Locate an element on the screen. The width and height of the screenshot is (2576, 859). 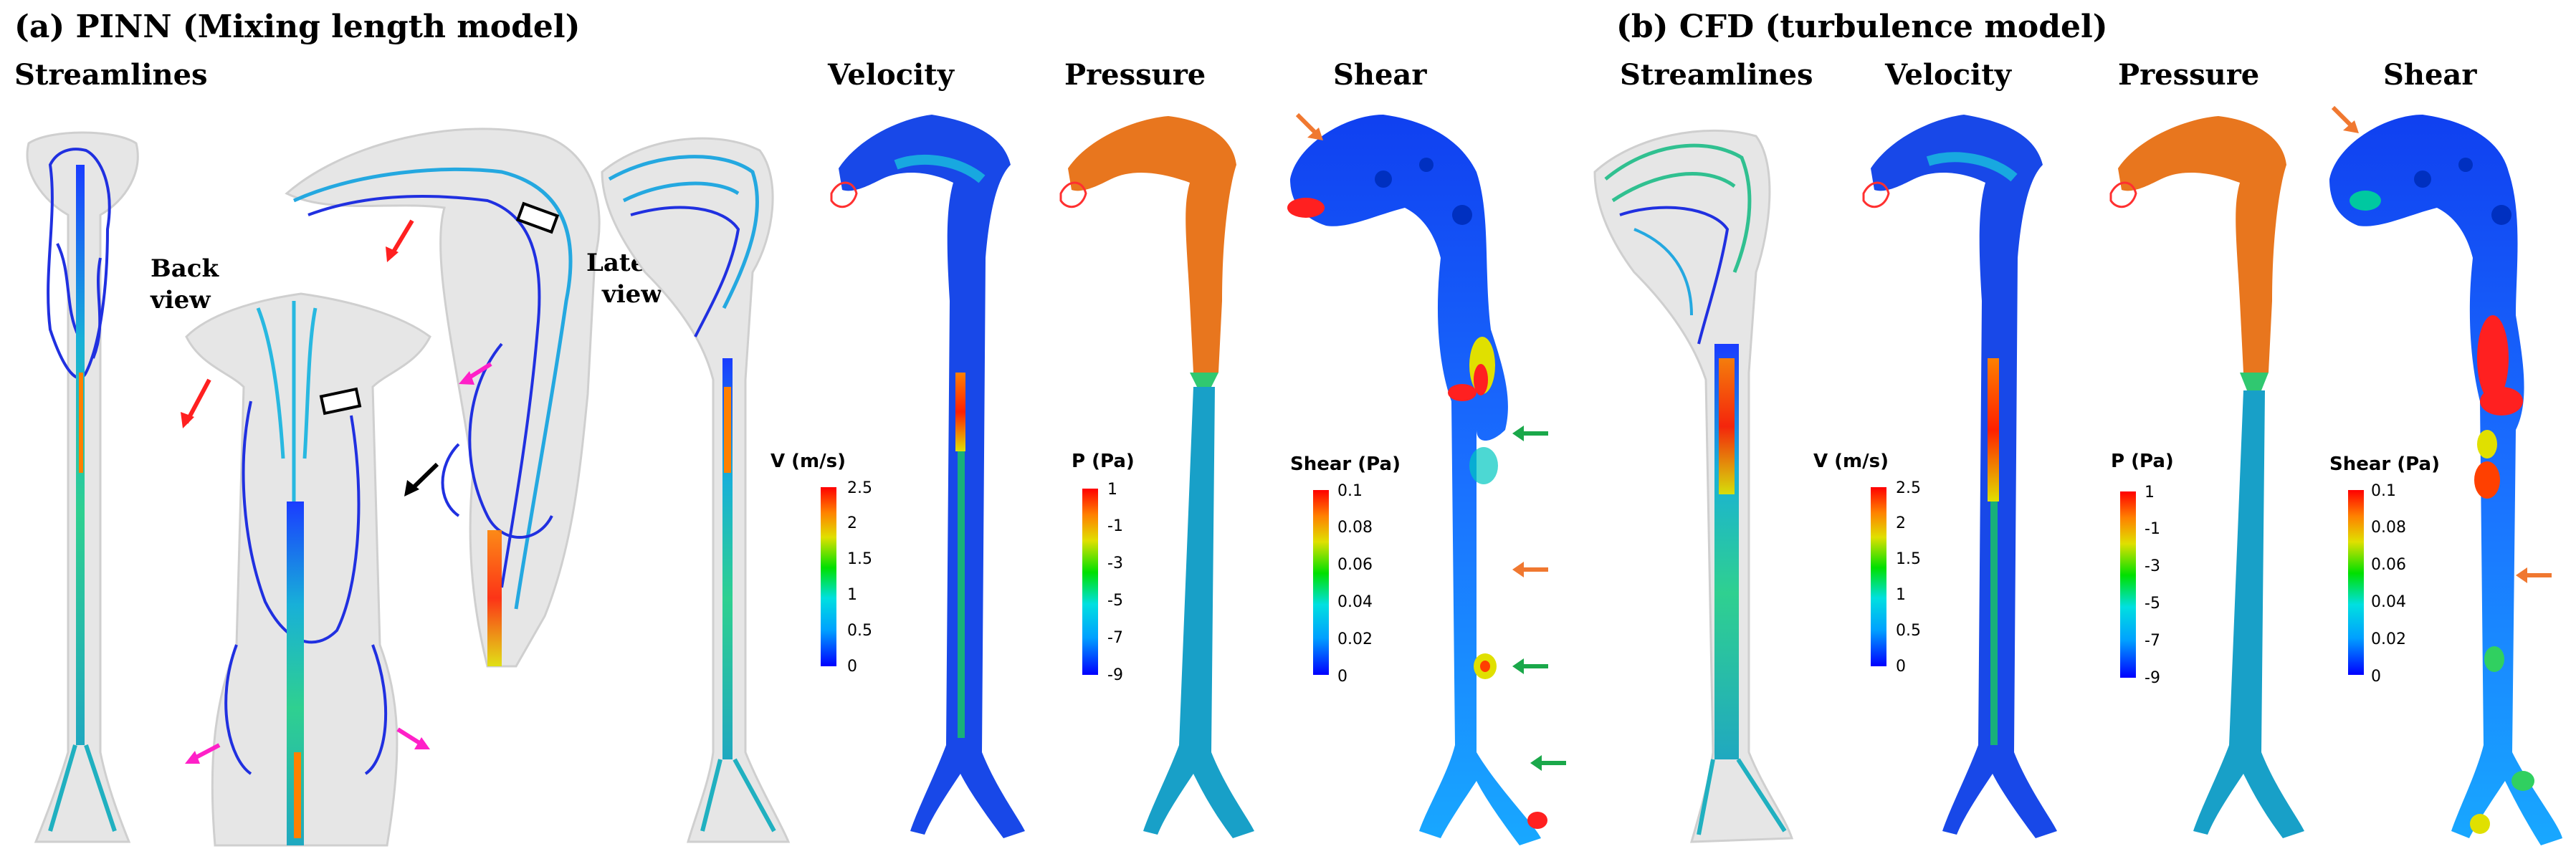
panel-b-colorbar-pressure: P (Pa) 1 -1 -3 -5 -7 -9 is located at coordinates (2142, 569).